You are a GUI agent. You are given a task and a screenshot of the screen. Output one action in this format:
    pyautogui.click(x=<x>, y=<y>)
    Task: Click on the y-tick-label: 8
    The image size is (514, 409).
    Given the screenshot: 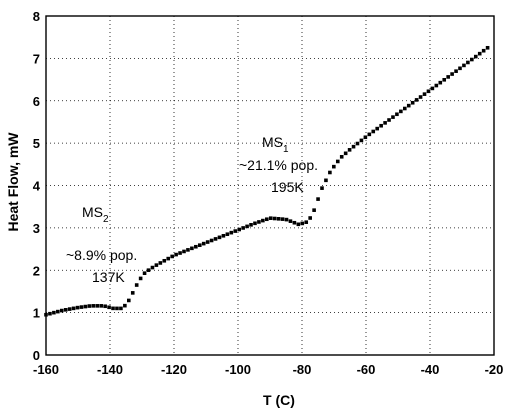 What is the action you would take?
    pyautogui.click(x=36, y=16)
    